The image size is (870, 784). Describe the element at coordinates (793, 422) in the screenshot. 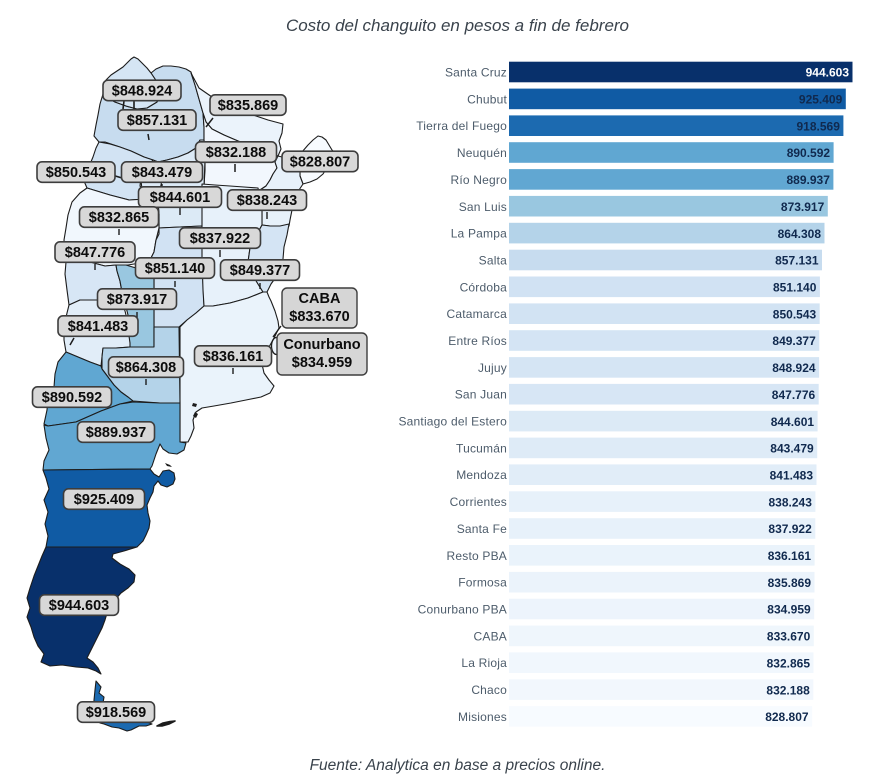

I see `svg-text: 844.601` at that location.